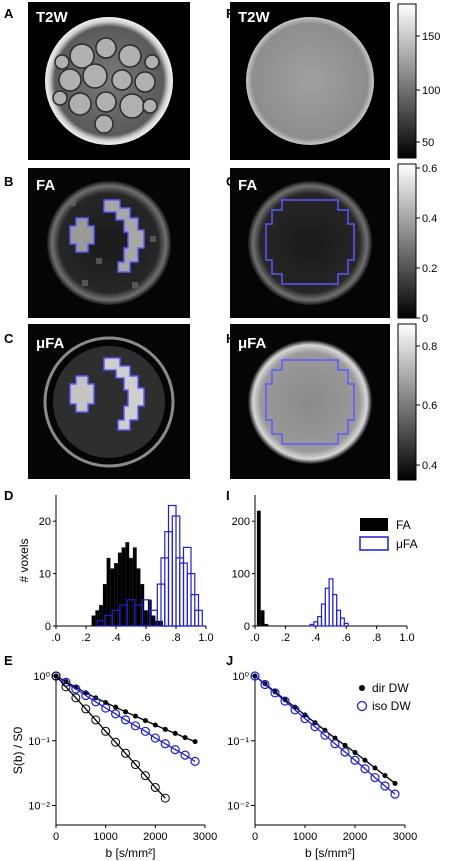  What do you see at coordinates (155, 837) in the screenshot?
I see `x-tick-label: 2000` at bounding box center [155, 837].